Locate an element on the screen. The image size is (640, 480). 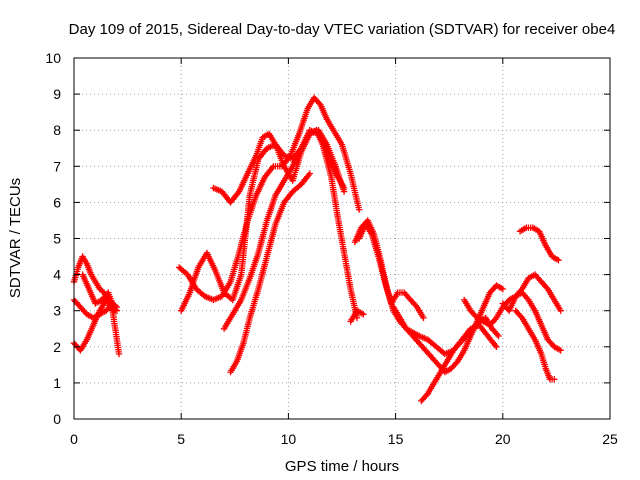
y-tick-label: 5 is located at coordinates (57, 239).